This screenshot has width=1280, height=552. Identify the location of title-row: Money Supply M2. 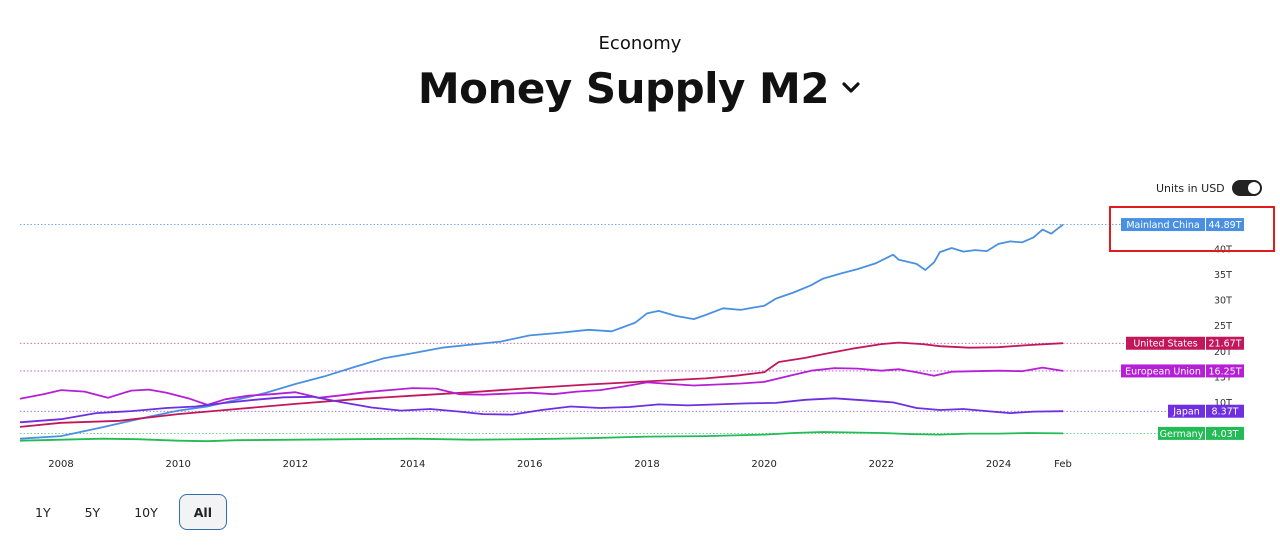
(640, 88).